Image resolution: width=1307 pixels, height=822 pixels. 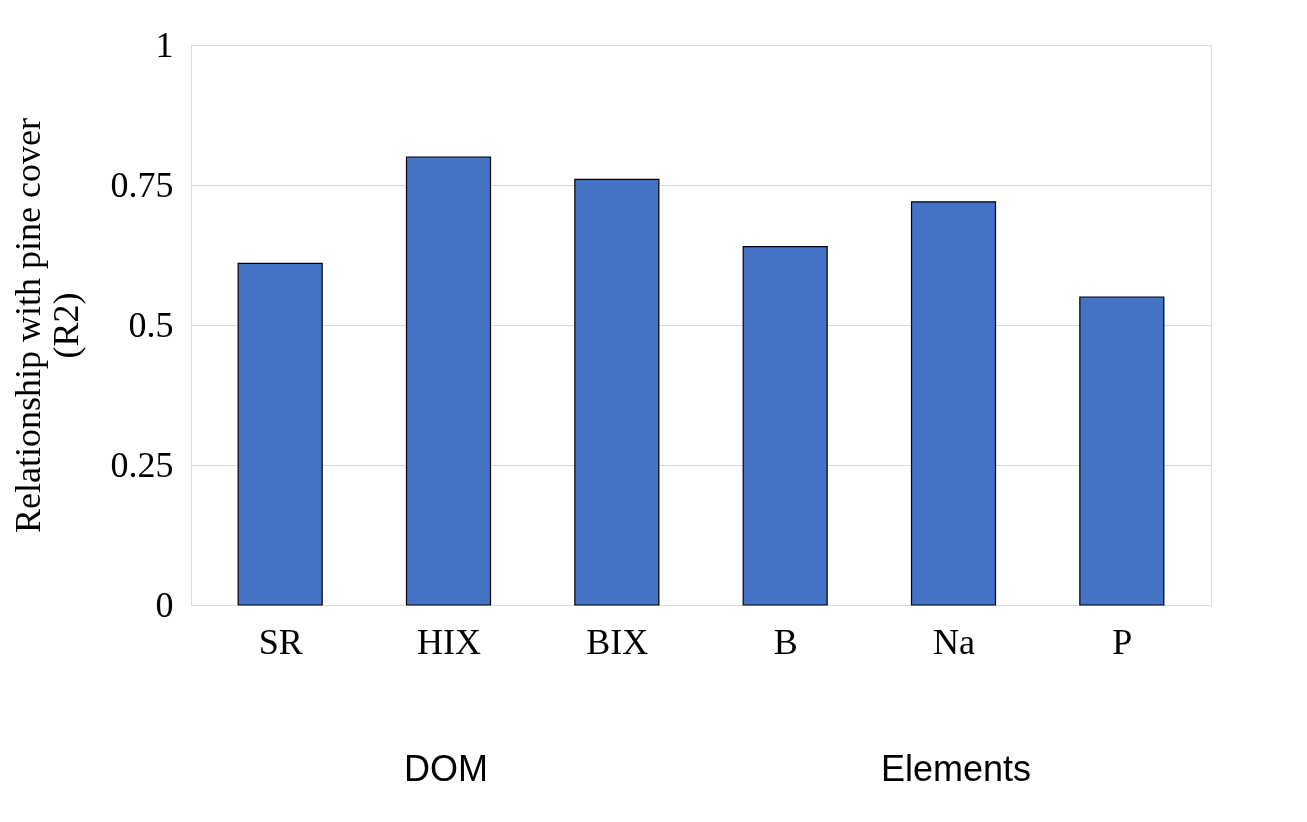 I want to click on y-tick-label: 0.5, so click(x=151, y=324).